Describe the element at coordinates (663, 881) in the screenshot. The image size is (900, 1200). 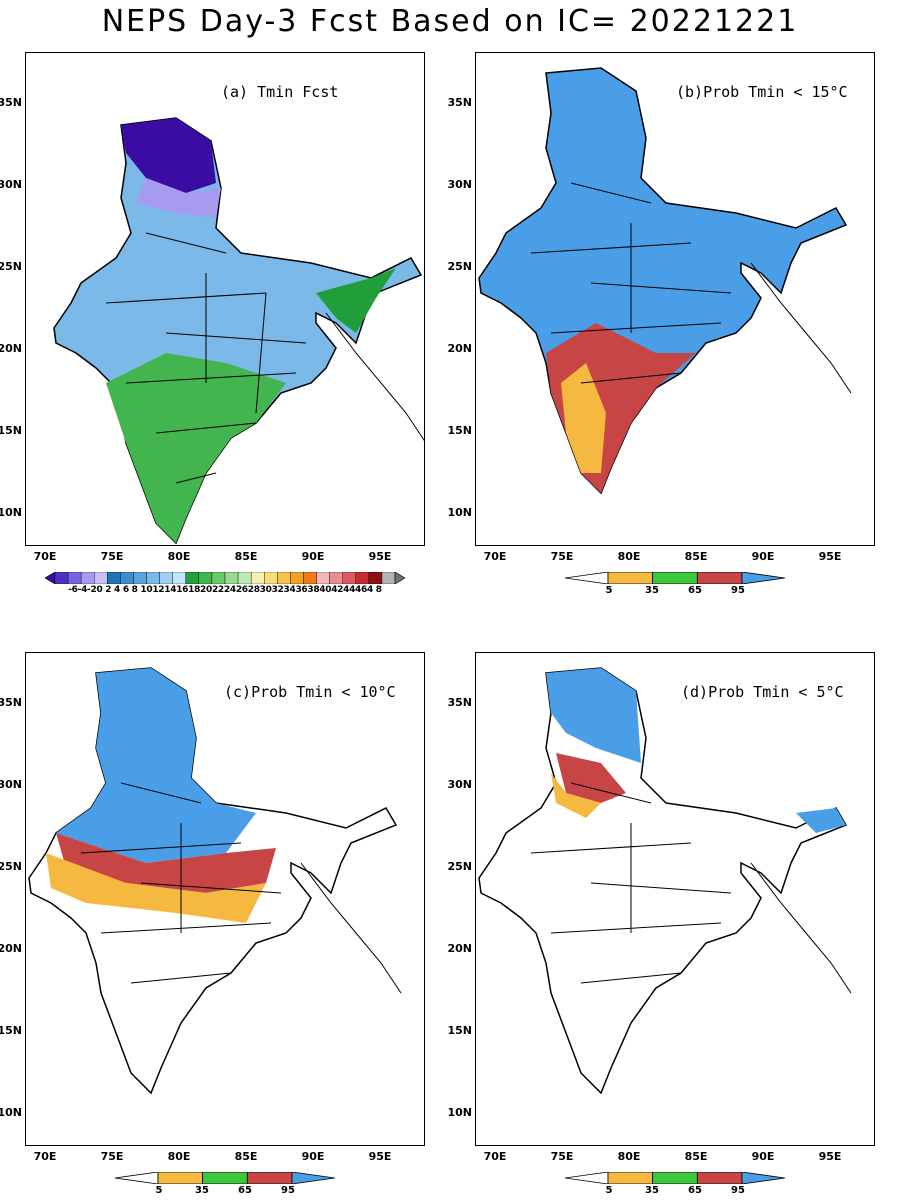
I see `india-landmass` at that location.